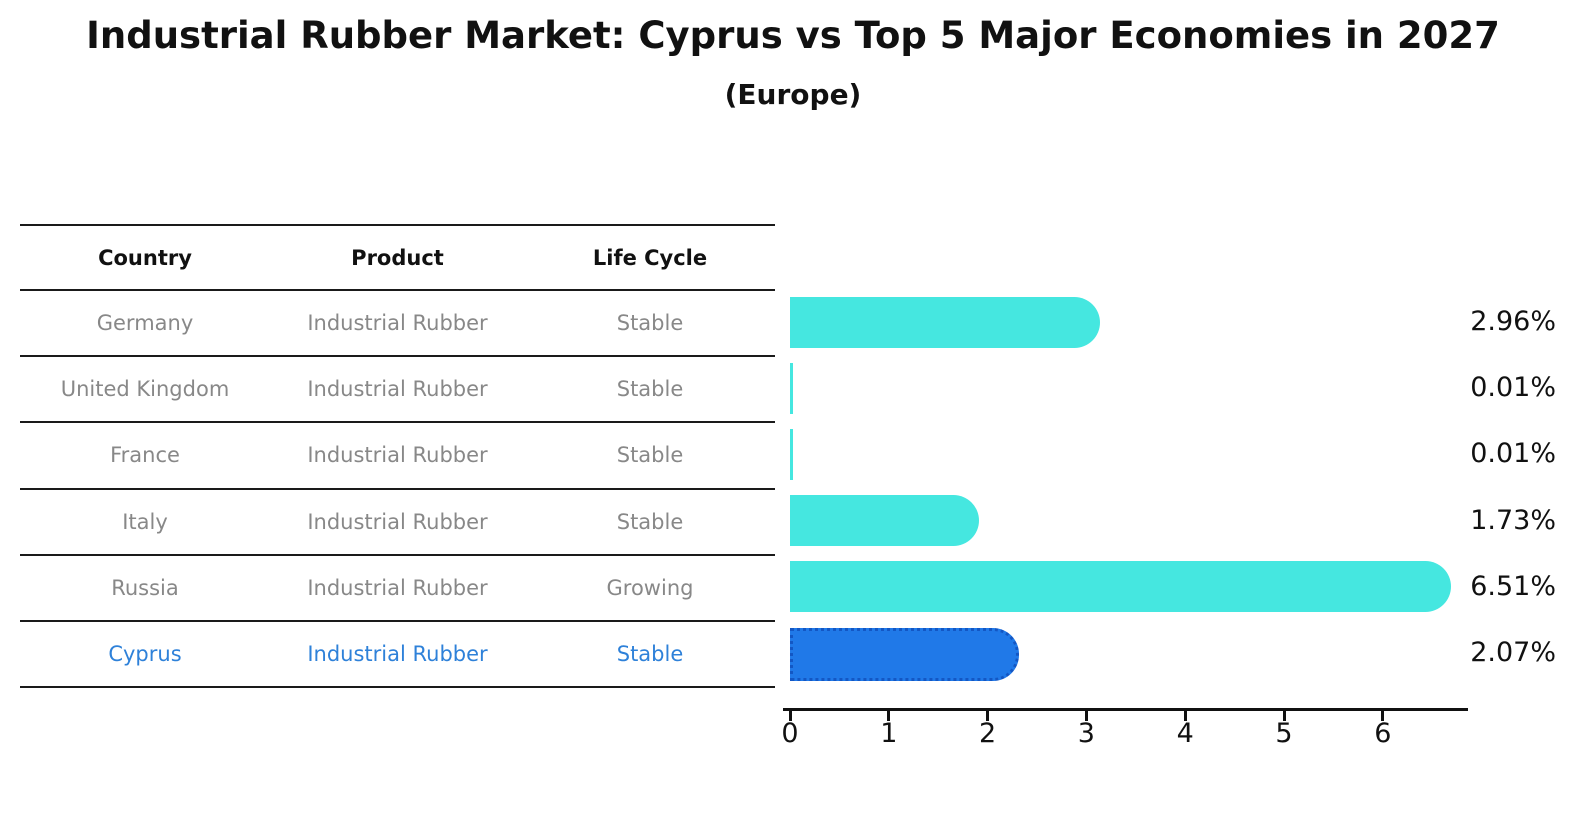  Describe the element at coordinates (145, 323) in the screenshot. I see `cell-country: Germany` at that location.